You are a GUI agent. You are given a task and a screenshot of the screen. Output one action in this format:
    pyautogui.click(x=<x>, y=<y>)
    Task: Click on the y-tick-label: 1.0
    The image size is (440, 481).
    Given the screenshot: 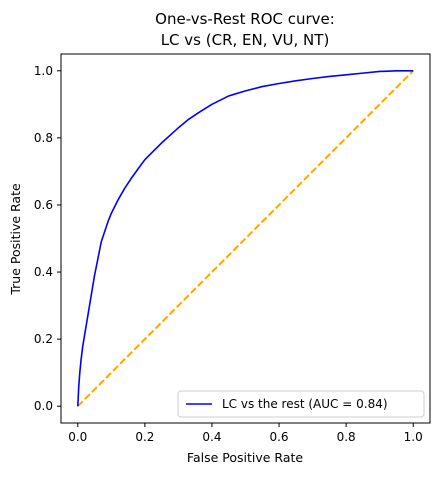 What is the action you would take?
    pyautogui.click(x=43, y=71)
    